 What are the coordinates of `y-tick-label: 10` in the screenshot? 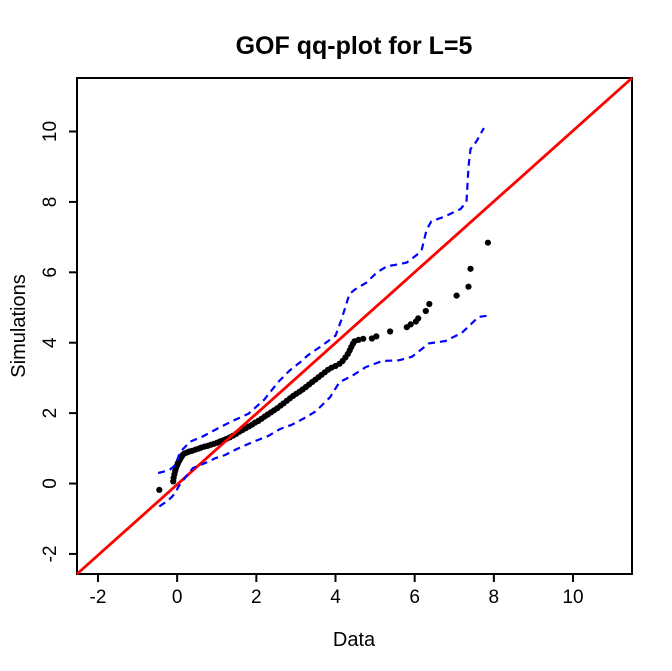 It's located at (50, 131).